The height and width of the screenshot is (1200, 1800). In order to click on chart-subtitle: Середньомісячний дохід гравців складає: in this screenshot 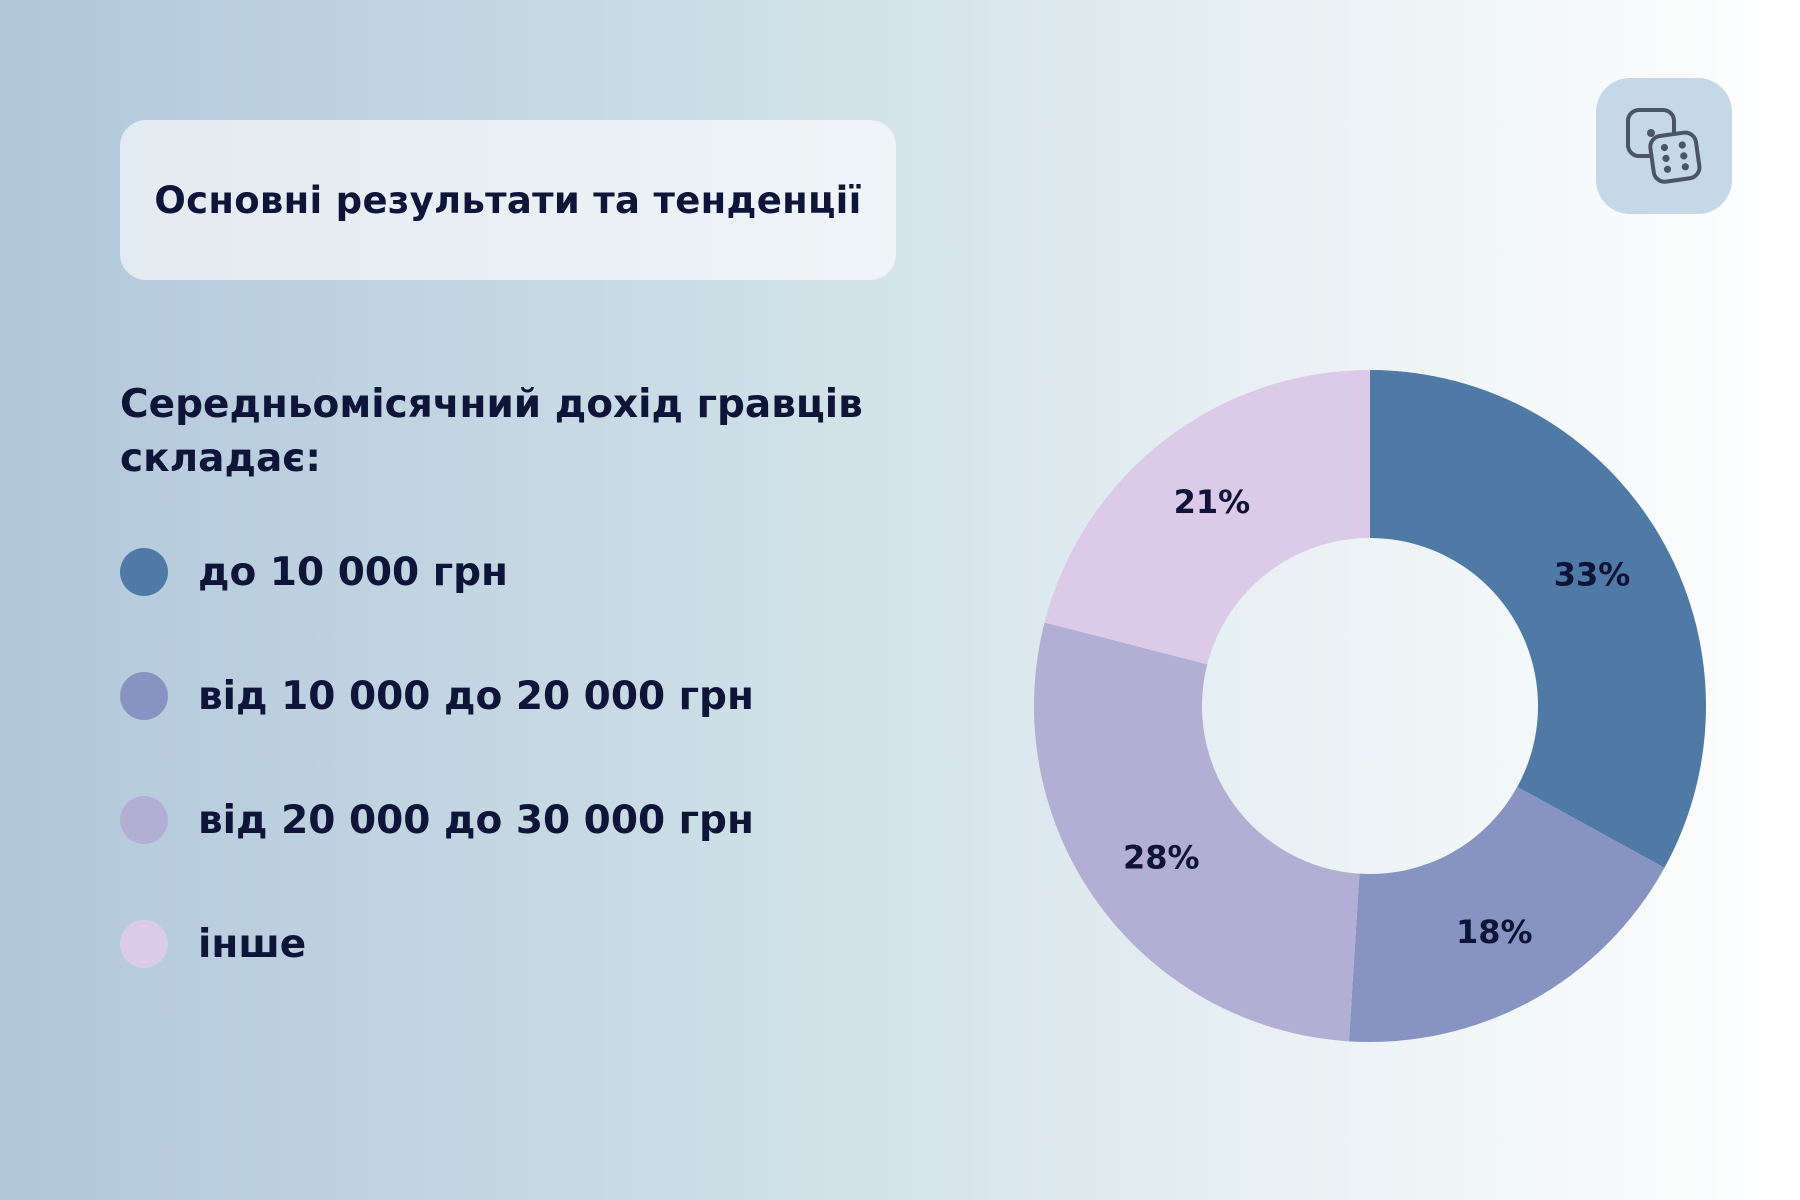, I will do `click(491, 431)`.